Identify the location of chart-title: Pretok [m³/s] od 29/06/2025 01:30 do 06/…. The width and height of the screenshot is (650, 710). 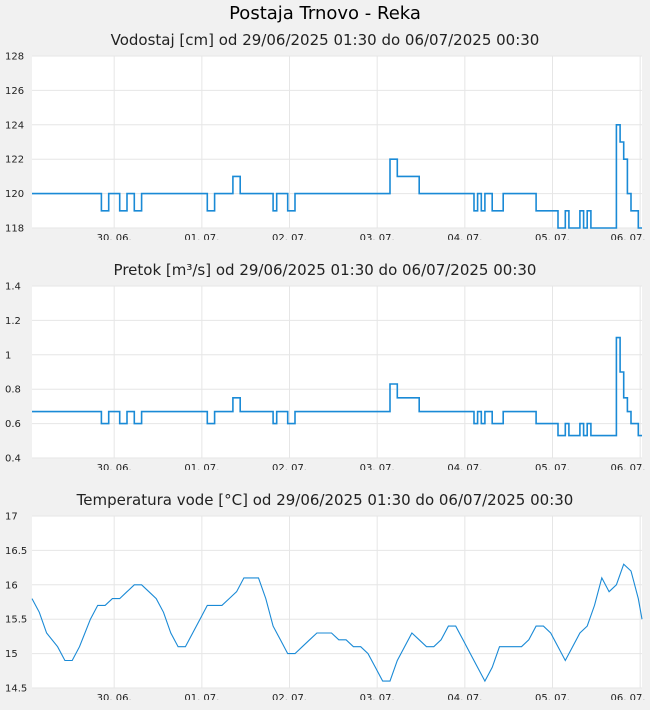
(325, 270).